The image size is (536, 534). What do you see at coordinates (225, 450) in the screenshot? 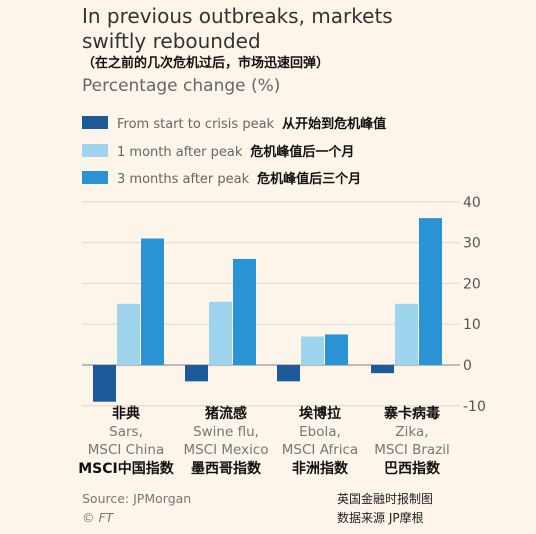
I see `category-index: MSCI Mexico` at bounding box center [225, 450].